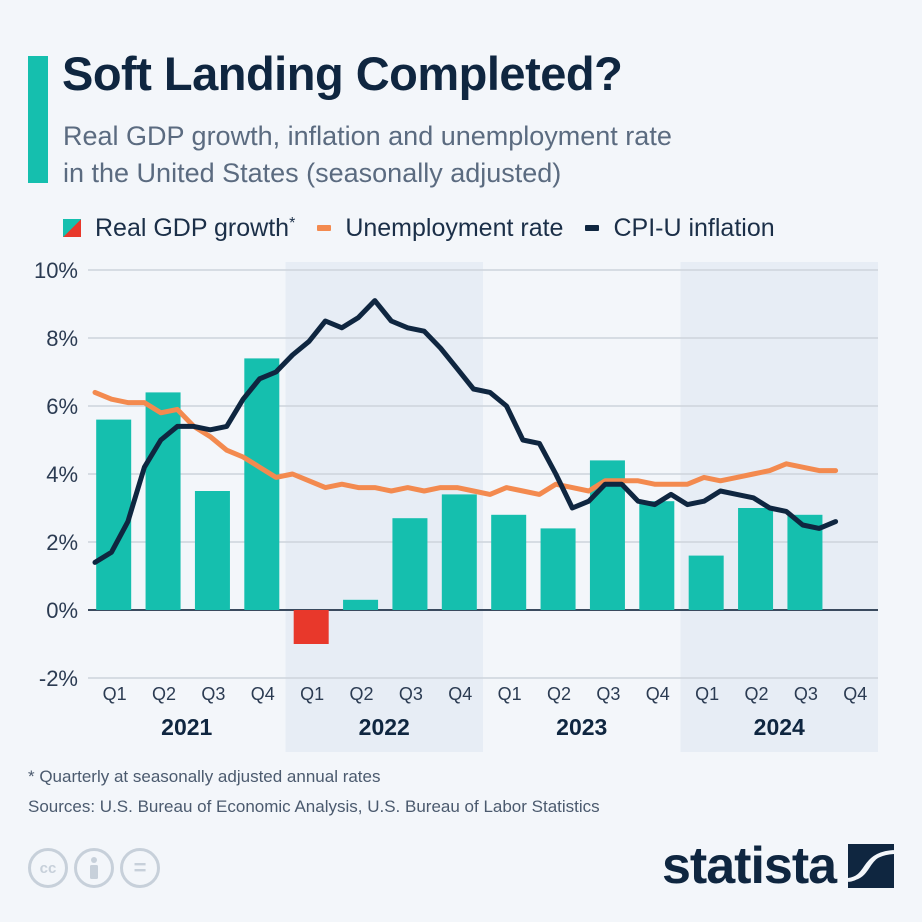 The image size is (922, 922). What do you see at coordinates (58, 678) in the screenshot?
I see `y-tick-label: -2%` at bounding box center [58, 678].